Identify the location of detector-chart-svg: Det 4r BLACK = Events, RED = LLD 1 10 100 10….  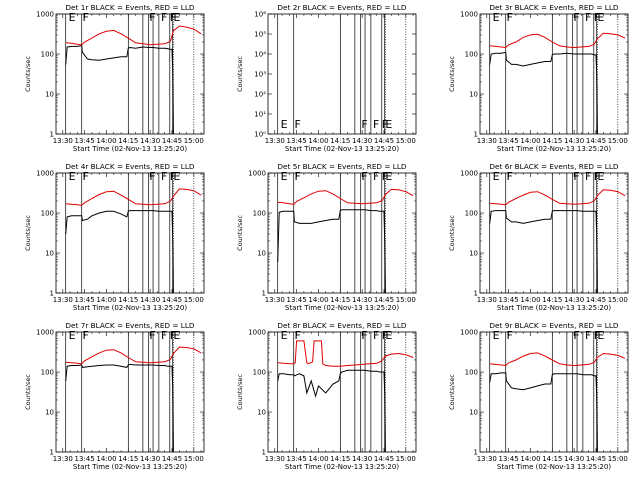
(114, 237).